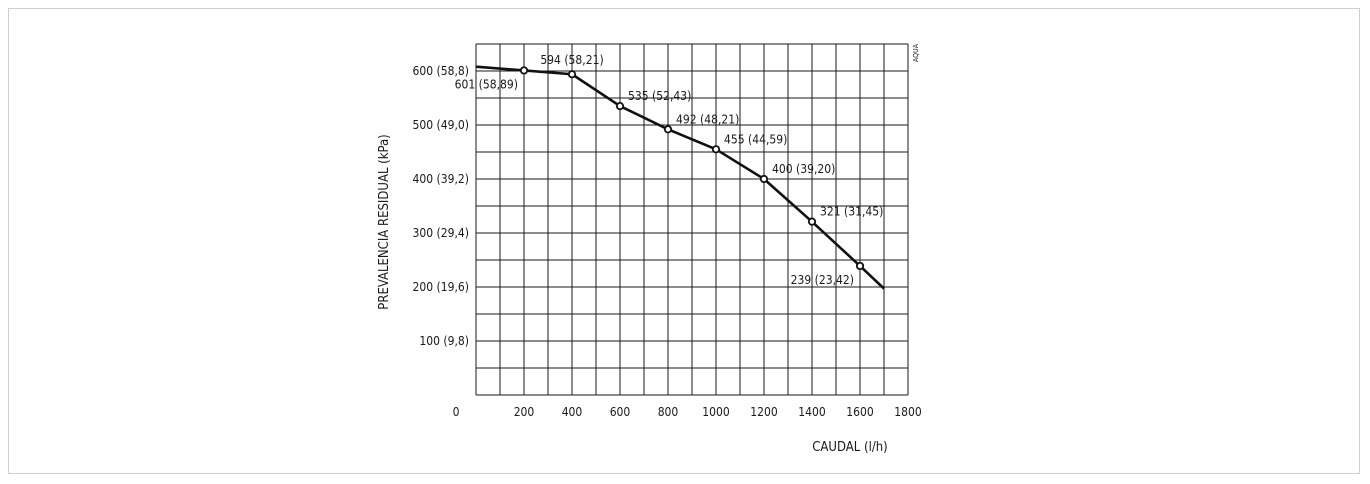 This screenshot has width=1370, height=484. I want to click on y-tick-label: 400 (39,2), so click(441, 179).